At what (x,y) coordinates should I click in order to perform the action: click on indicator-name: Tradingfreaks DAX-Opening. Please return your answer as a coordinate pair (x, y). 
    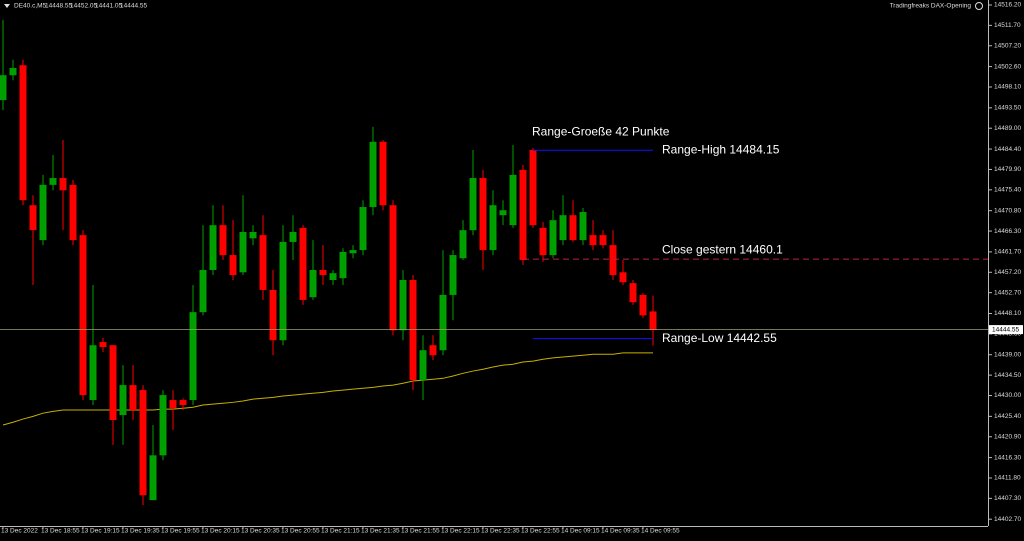
    Looking at the image, I should click on (931, 6).